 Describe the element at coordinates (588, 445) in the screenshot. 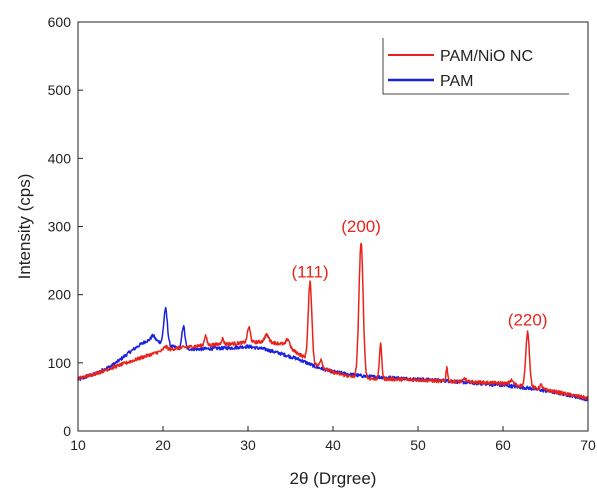

I see `x-tick-label: 70` at that location.